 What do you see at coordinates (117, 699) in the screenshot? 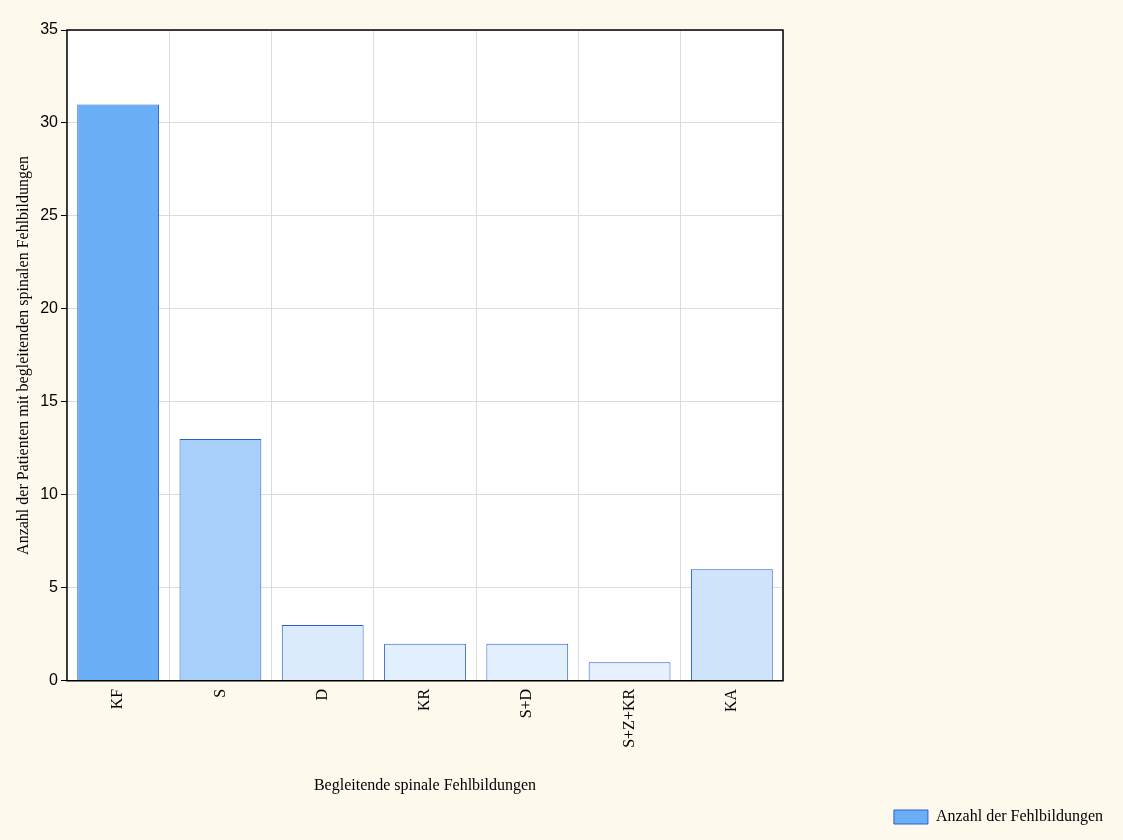
I see `x-tick-label: KF` at bounding box center [117, 699].